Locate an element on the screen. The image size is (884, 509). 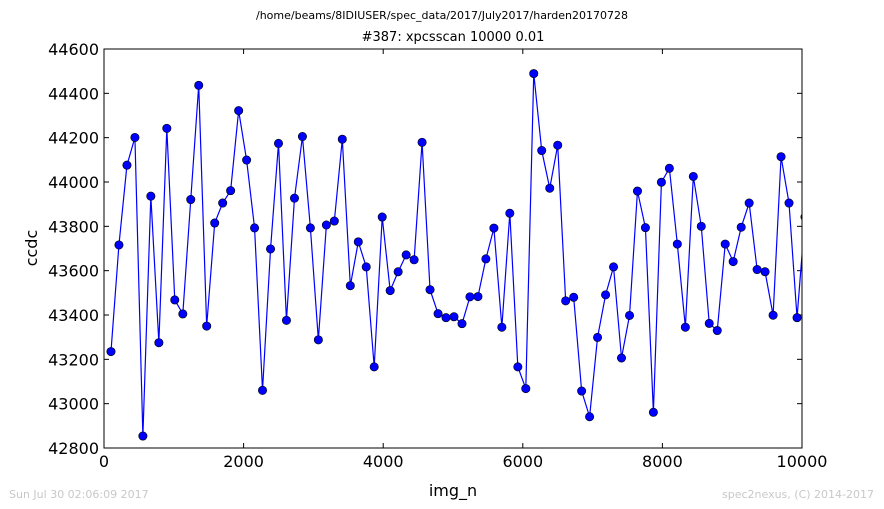
y-tick-label: 43400 is located at coordinates (73, 315).